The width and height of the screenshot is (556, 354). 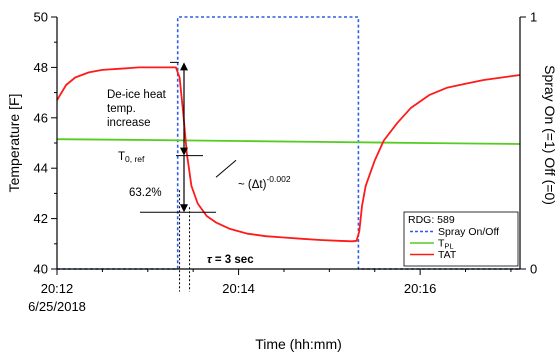 What do you see at coordinates (57, 306) in the screenshot?
I see `x-tick-sublabel: 6/25/2018` at bounding box center [57, 306].